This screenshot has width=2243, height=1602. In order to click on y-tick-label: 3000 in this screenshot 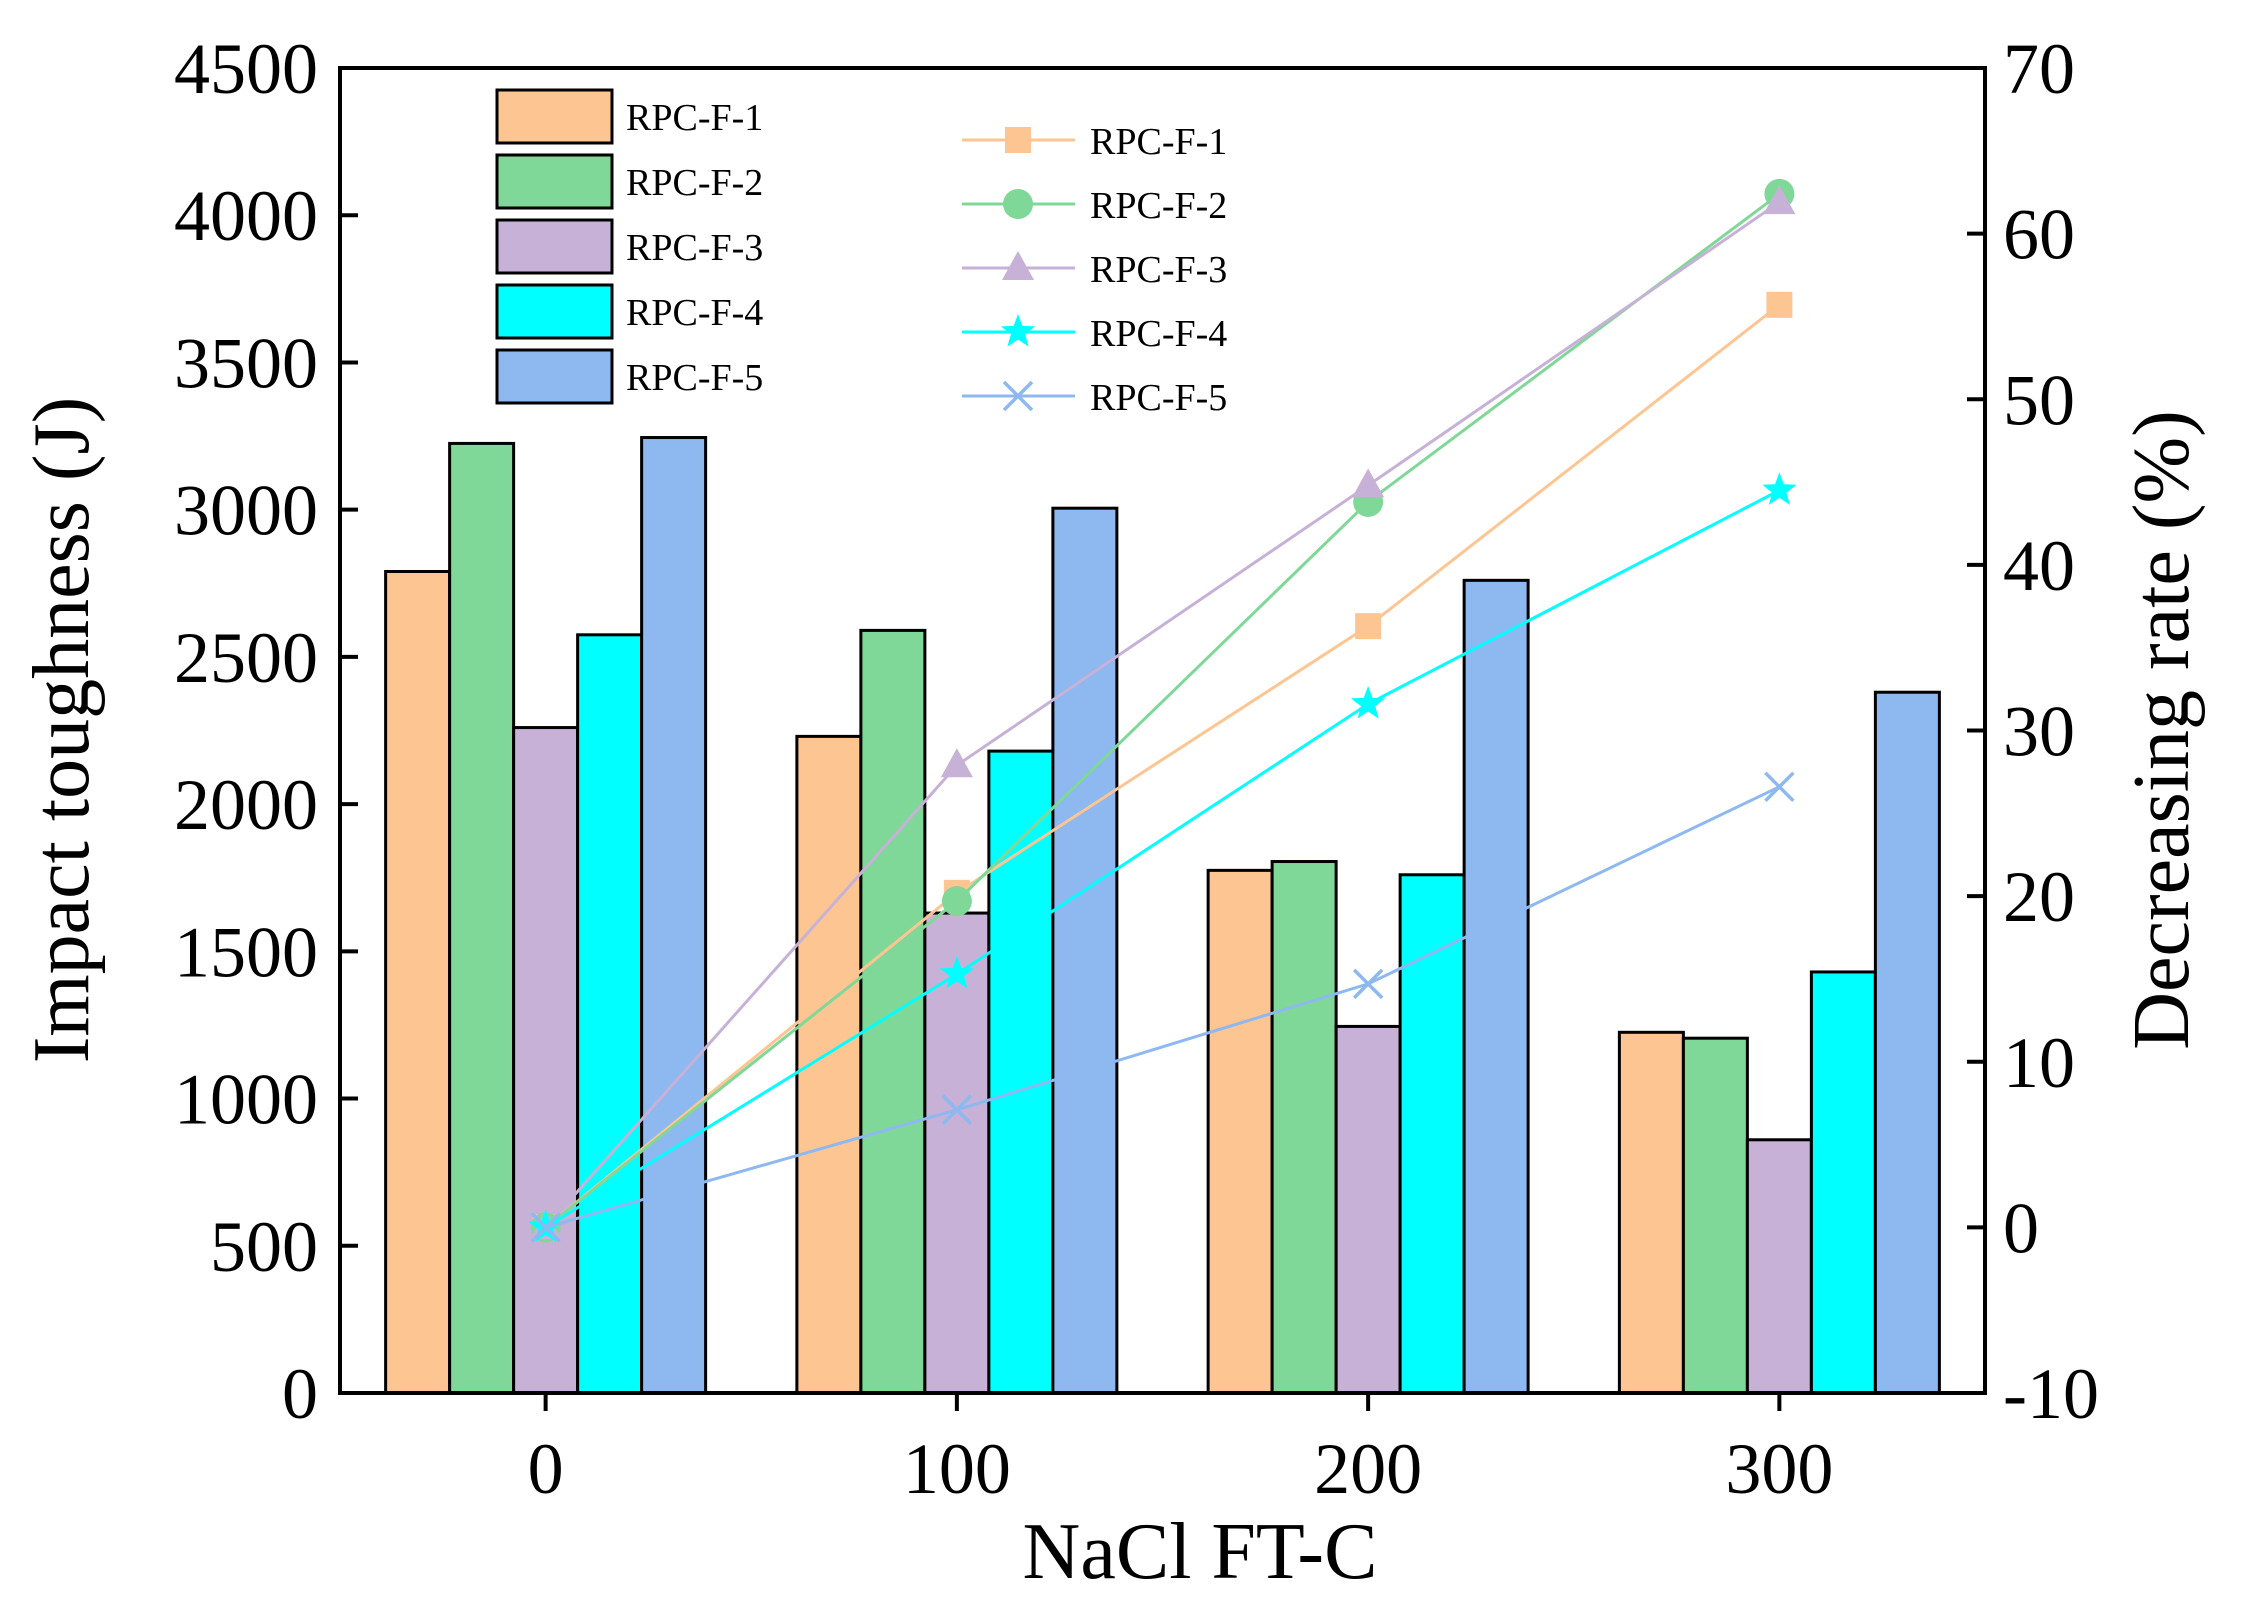, I will do `click(246, 511)`.